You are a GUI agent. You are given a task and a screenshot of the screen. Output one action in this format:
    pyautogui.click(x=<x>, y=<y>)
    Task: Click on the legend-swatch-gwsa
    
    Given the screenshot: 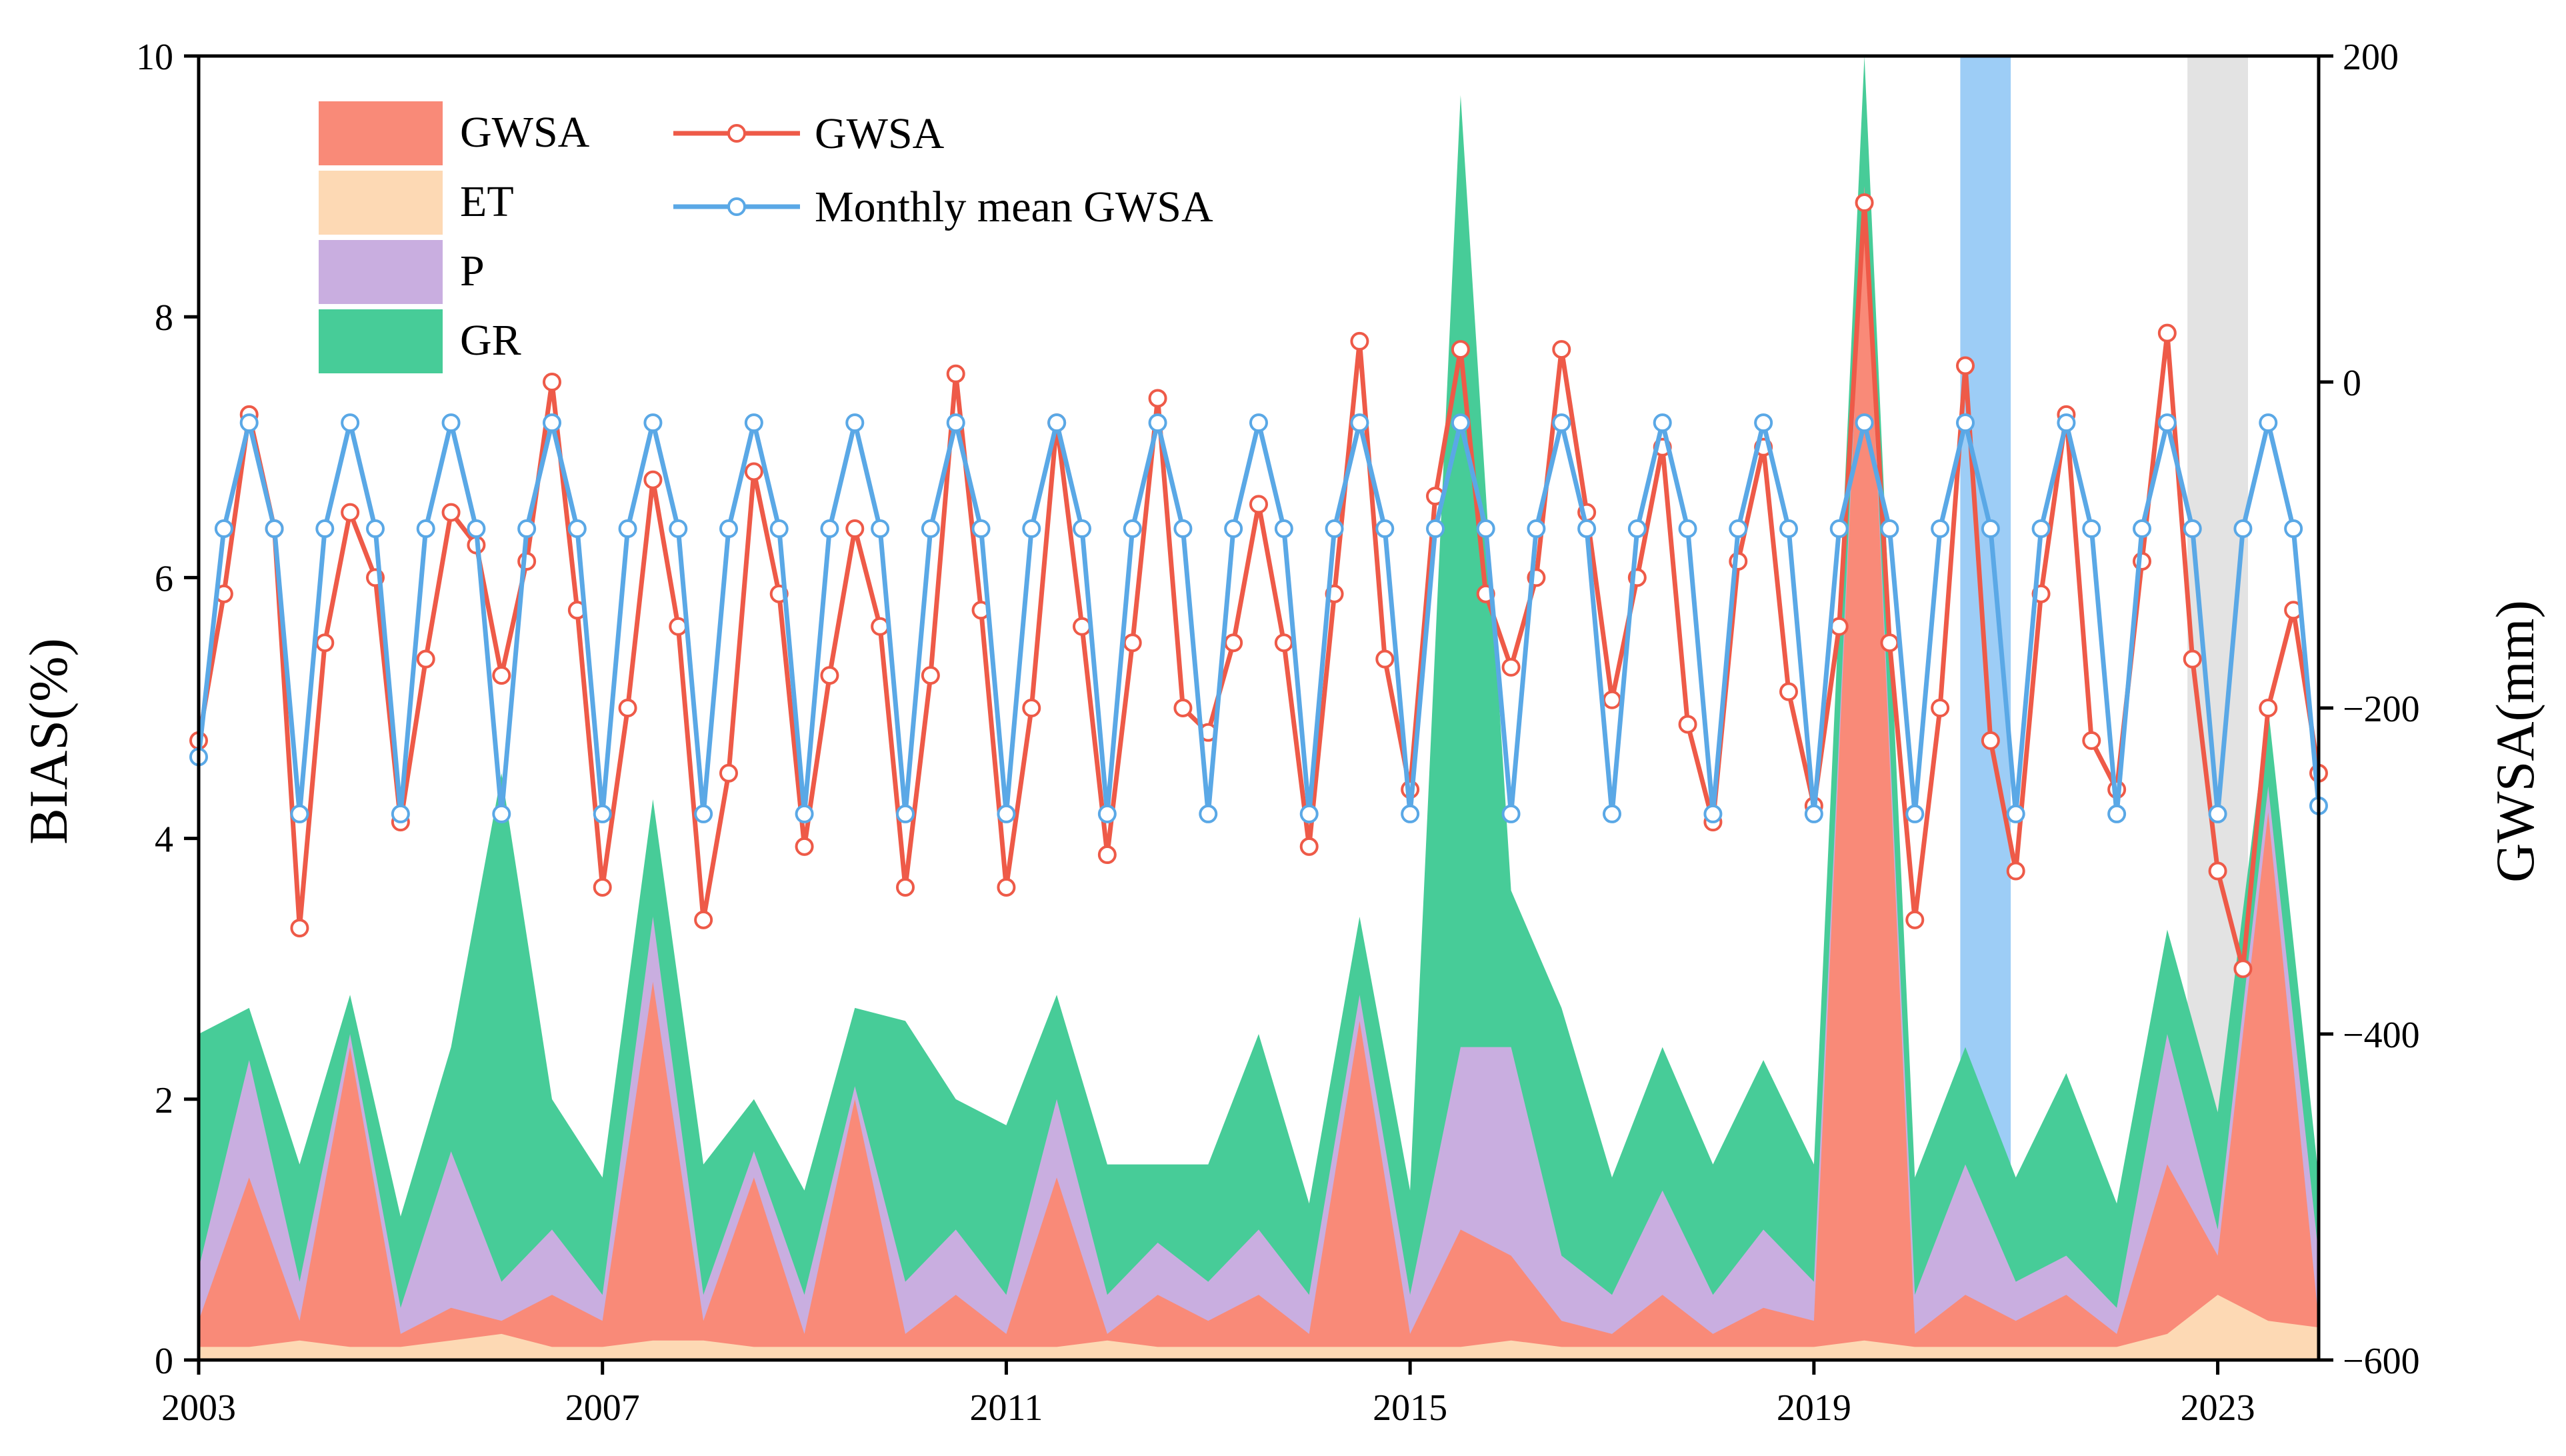 What is the action you would take?
    pyautogui.click(x=381, y=133)
    